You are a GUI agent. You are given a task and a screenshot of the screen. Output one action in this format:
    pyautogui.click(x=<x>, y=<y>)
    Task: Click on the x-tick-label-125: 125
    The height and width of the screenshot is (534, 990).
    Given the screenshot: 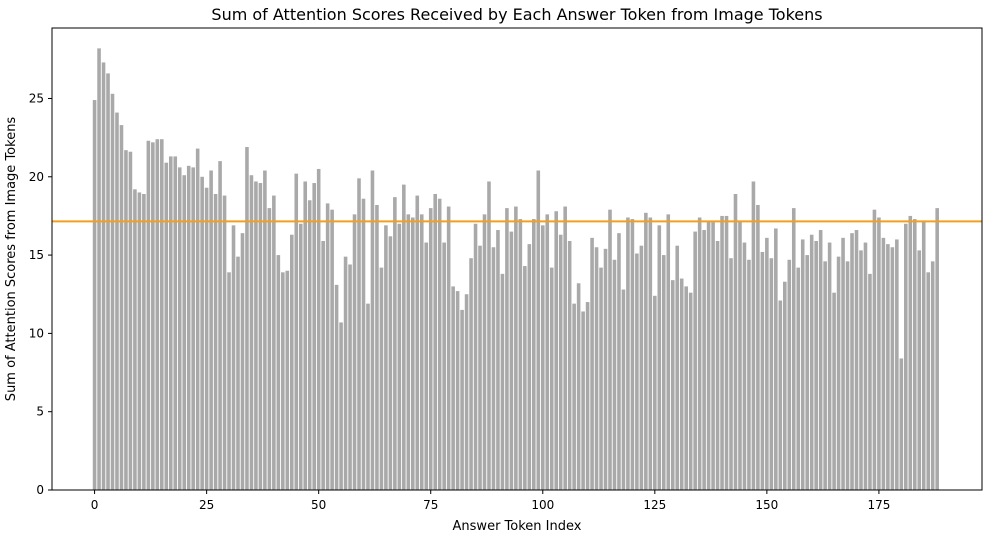 What is the action you would take?
    pyautogui.click(x=654, y=505)
    